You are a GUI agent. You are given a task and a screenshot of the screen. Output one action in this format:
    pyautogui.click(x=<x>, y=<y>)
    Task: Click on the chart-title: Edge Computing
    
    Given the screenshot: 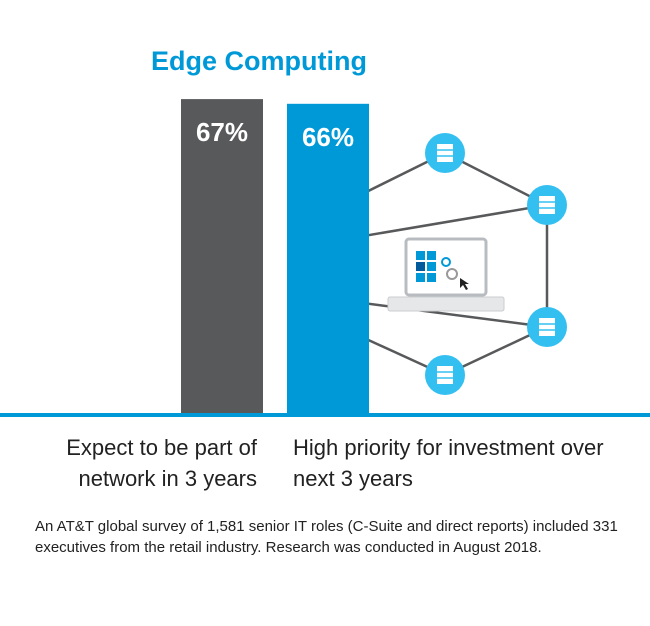 What is the action you would take?
    pyautogui.click(x=259, y=61)
    